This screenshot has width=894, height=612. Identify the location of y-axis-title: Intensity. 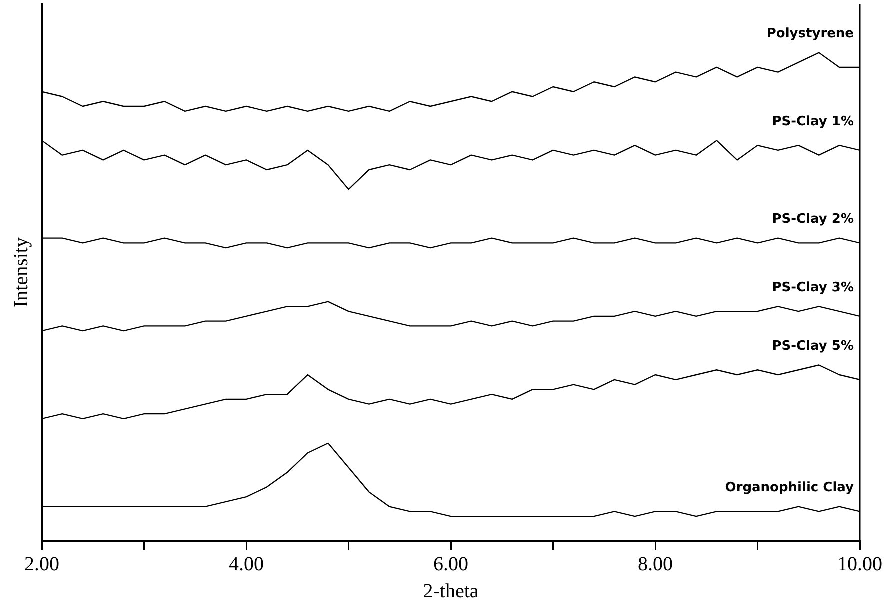
(21, 273).